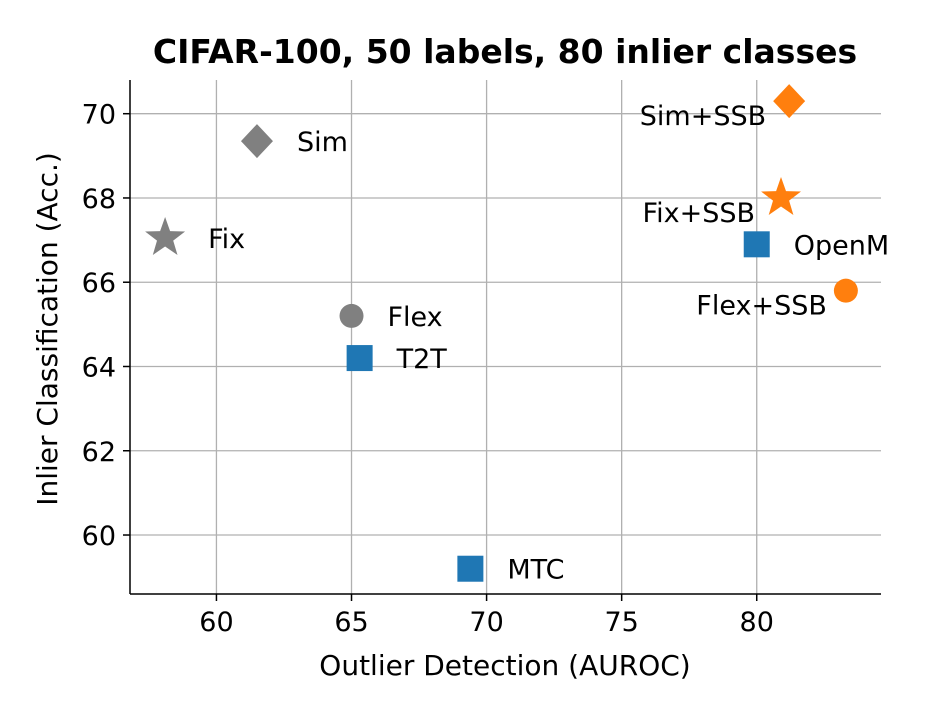 This screenshot has width=951, height=713. Describe the element at coordinates (351, 622) in the screenshot. I see `x-tick-label: 65` at that location.